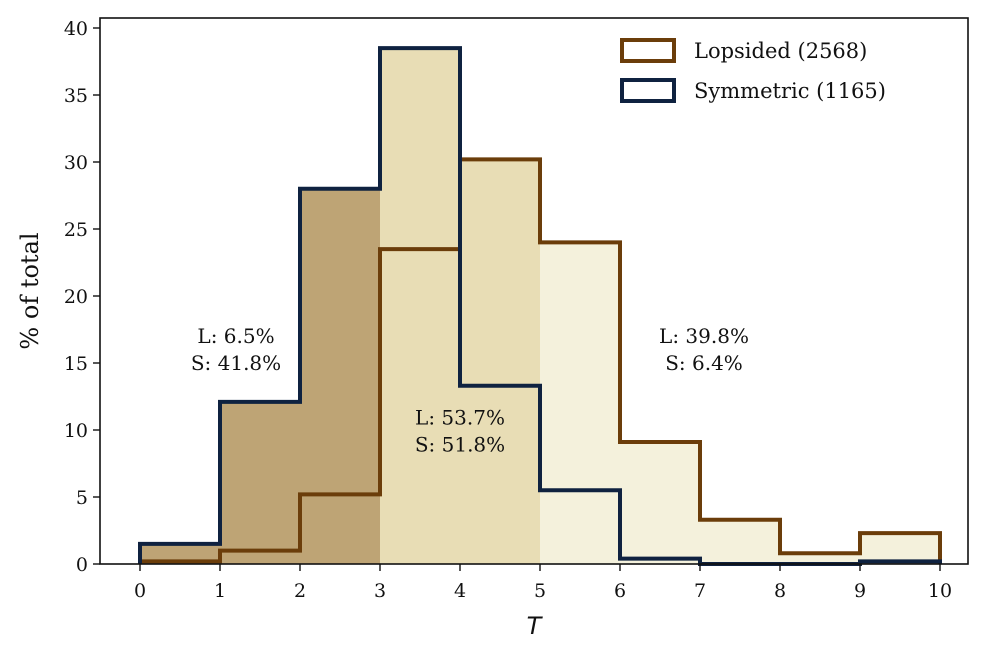  Describe the element at coordinates (82, 498) in the screenshot. I see `y-tick-label: 5` at that location.